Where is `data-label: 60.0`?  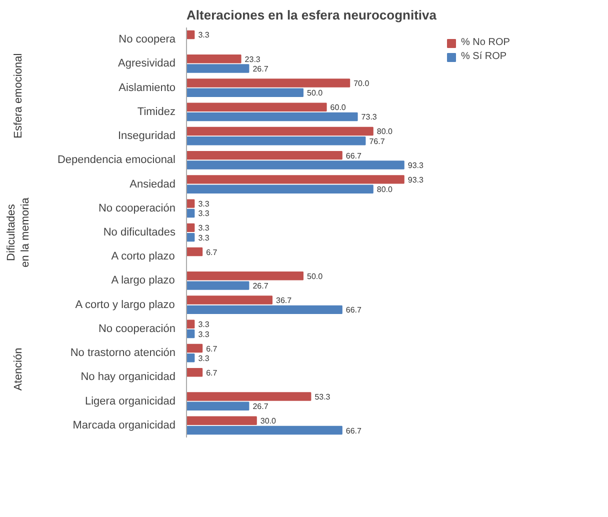 data-label: 60.0 is located at coordinates (338, 107).